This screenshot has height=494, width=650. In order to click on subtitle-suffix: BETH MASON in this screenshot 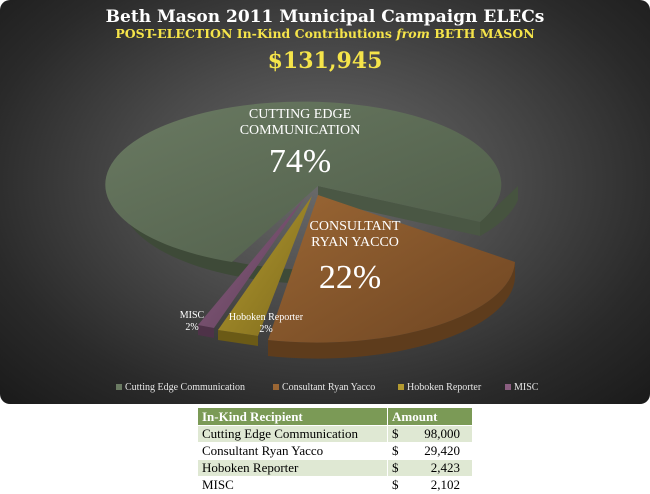, I will do `click(484, 33)`.